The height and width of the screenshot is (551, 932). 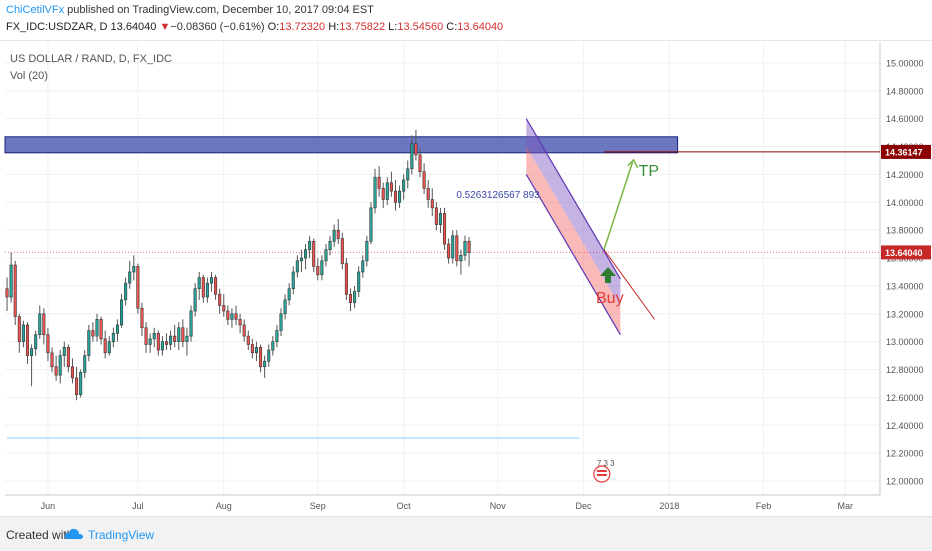 What do you see at coordinates (452, 27) in the screenshot?
I see `close-label: C:` at bounding box center [452, 27].